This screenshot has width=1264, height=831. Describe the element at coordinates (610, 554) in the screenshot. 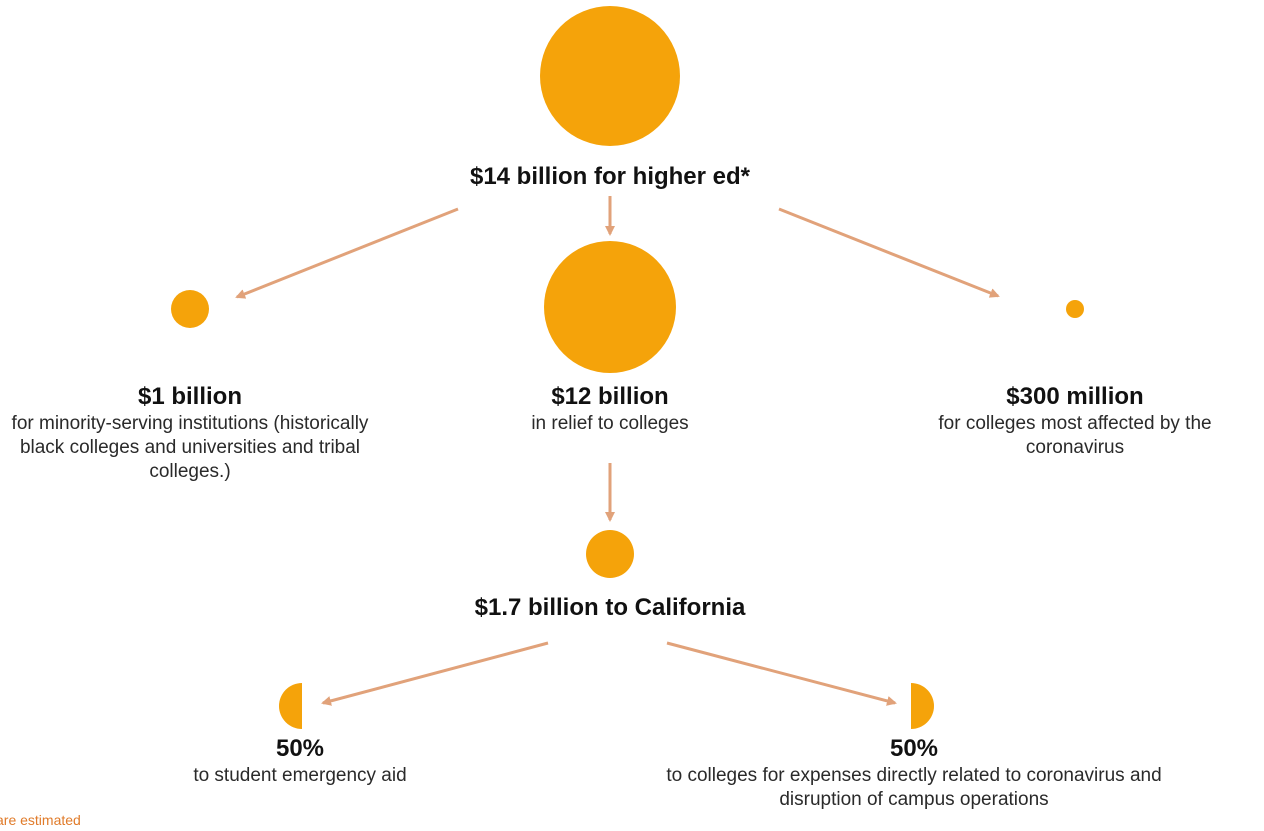

I see `california-circle` at that location.